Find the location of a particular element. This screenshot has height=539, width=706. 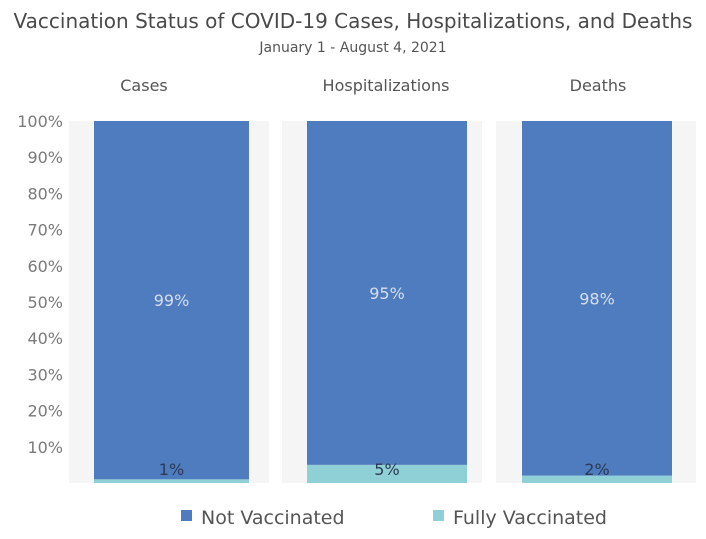

panel-title-hospitalizations: Hospitalizations is located at coordinates (386, 85).